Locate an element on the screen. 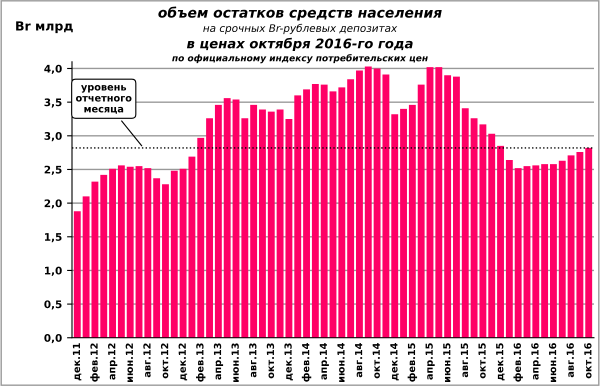 This screenshot has width=600, height=386. x-tick-label: фев.15 is located at coordinates (413, 362).